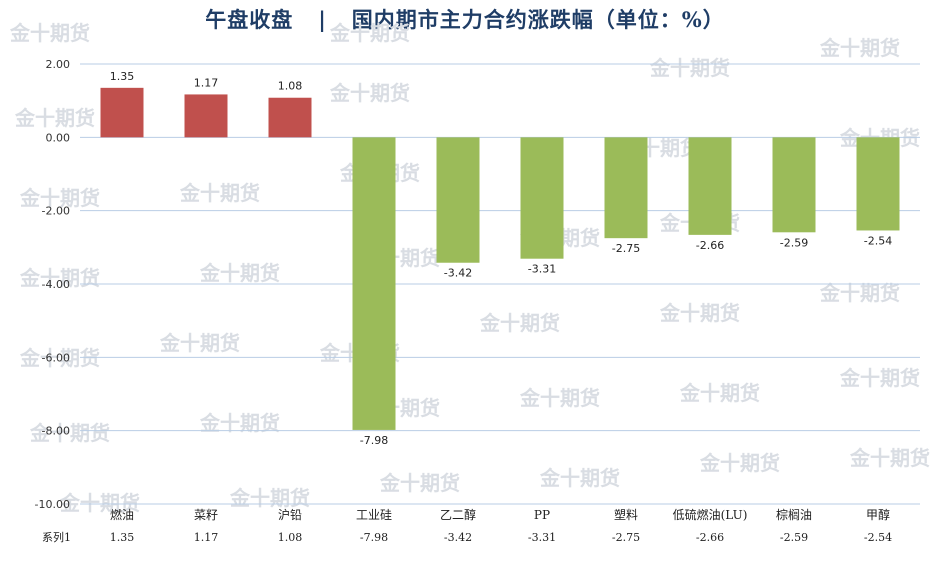 The image size is (930, 572). I want to click on data-label: -3.42, so click(458, 273).